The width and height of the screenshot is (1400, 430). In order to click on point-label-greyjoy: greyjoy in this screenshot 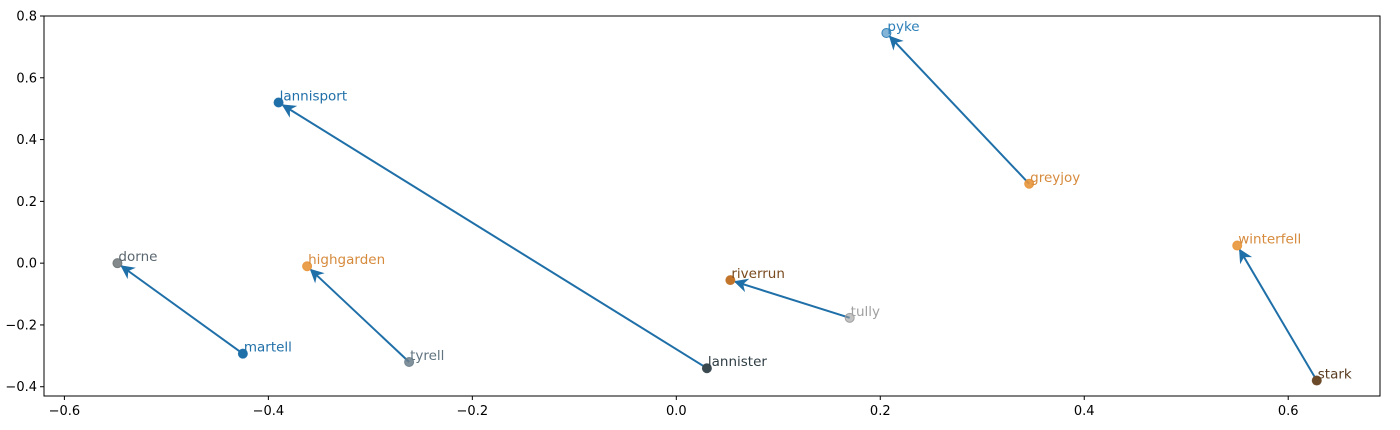, I will do `click(1055, 178)`.